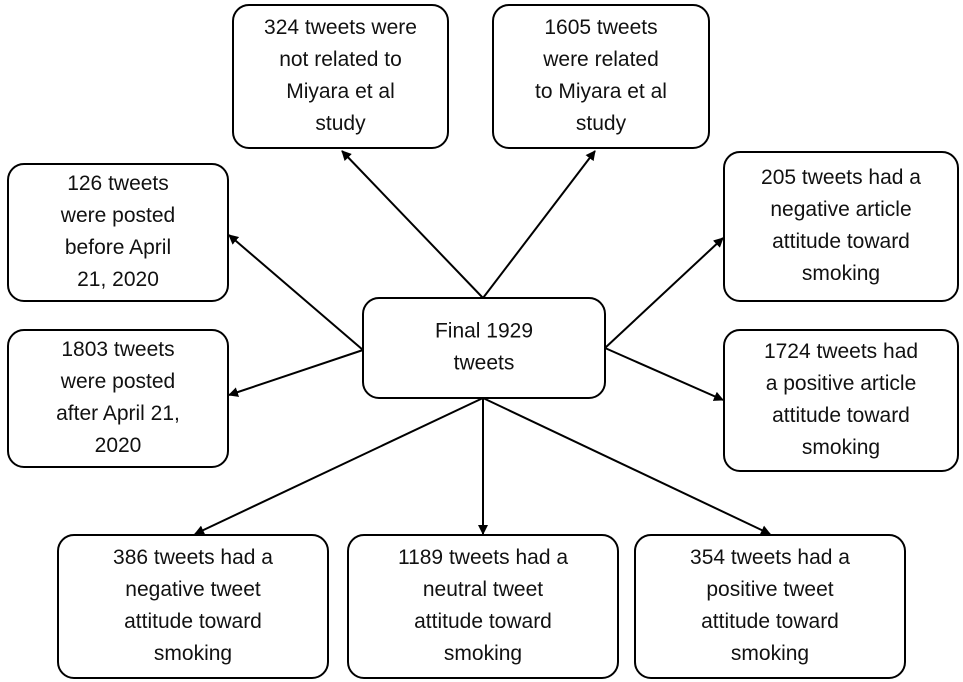  I want to click on node-label: Miyara et al, so click(340, 91).